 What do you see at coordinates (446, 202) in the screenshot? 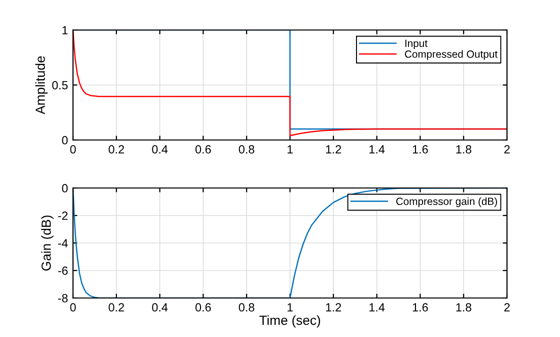
I see `legend-label: Compressor gain (dB)` at bounding box center [446, 202].